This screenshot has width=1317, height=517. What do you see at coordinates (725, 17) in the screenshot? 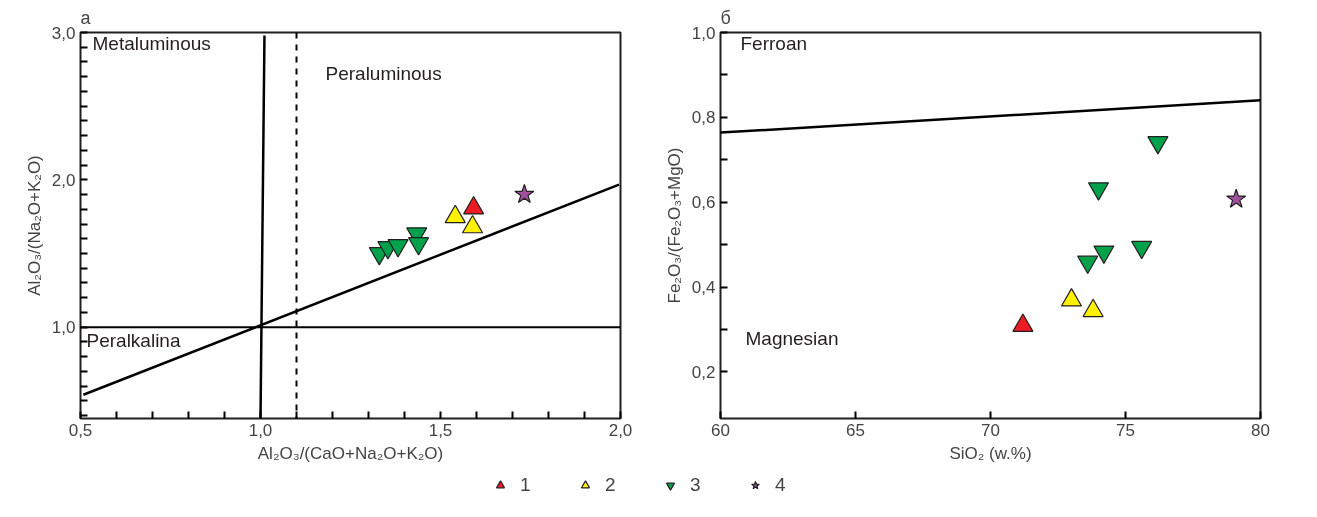
I see `chart-title: б` at bounding box center [725, 17].